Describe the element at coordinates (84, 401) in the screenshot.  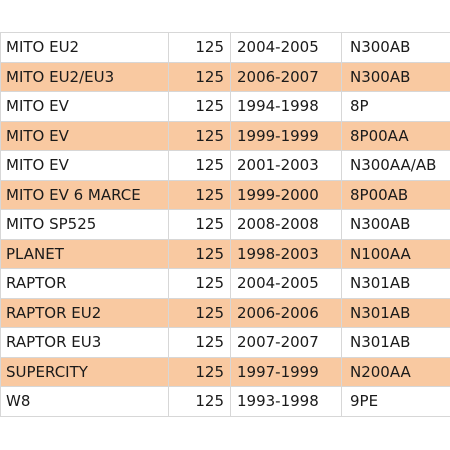
I see `model-cell: W8` at that location.